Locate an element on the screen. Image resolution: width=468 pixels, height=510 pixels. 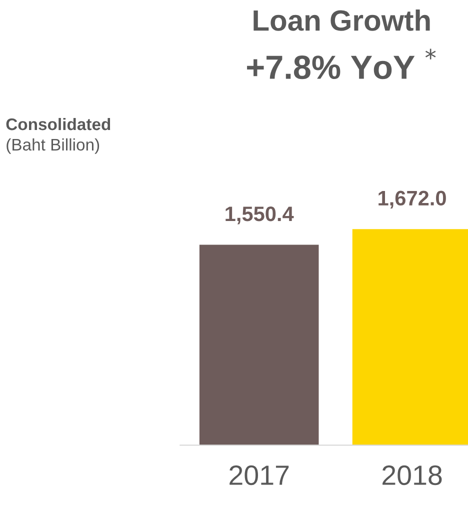
text: (Baht Billion) is located at coordinates (53, 146).